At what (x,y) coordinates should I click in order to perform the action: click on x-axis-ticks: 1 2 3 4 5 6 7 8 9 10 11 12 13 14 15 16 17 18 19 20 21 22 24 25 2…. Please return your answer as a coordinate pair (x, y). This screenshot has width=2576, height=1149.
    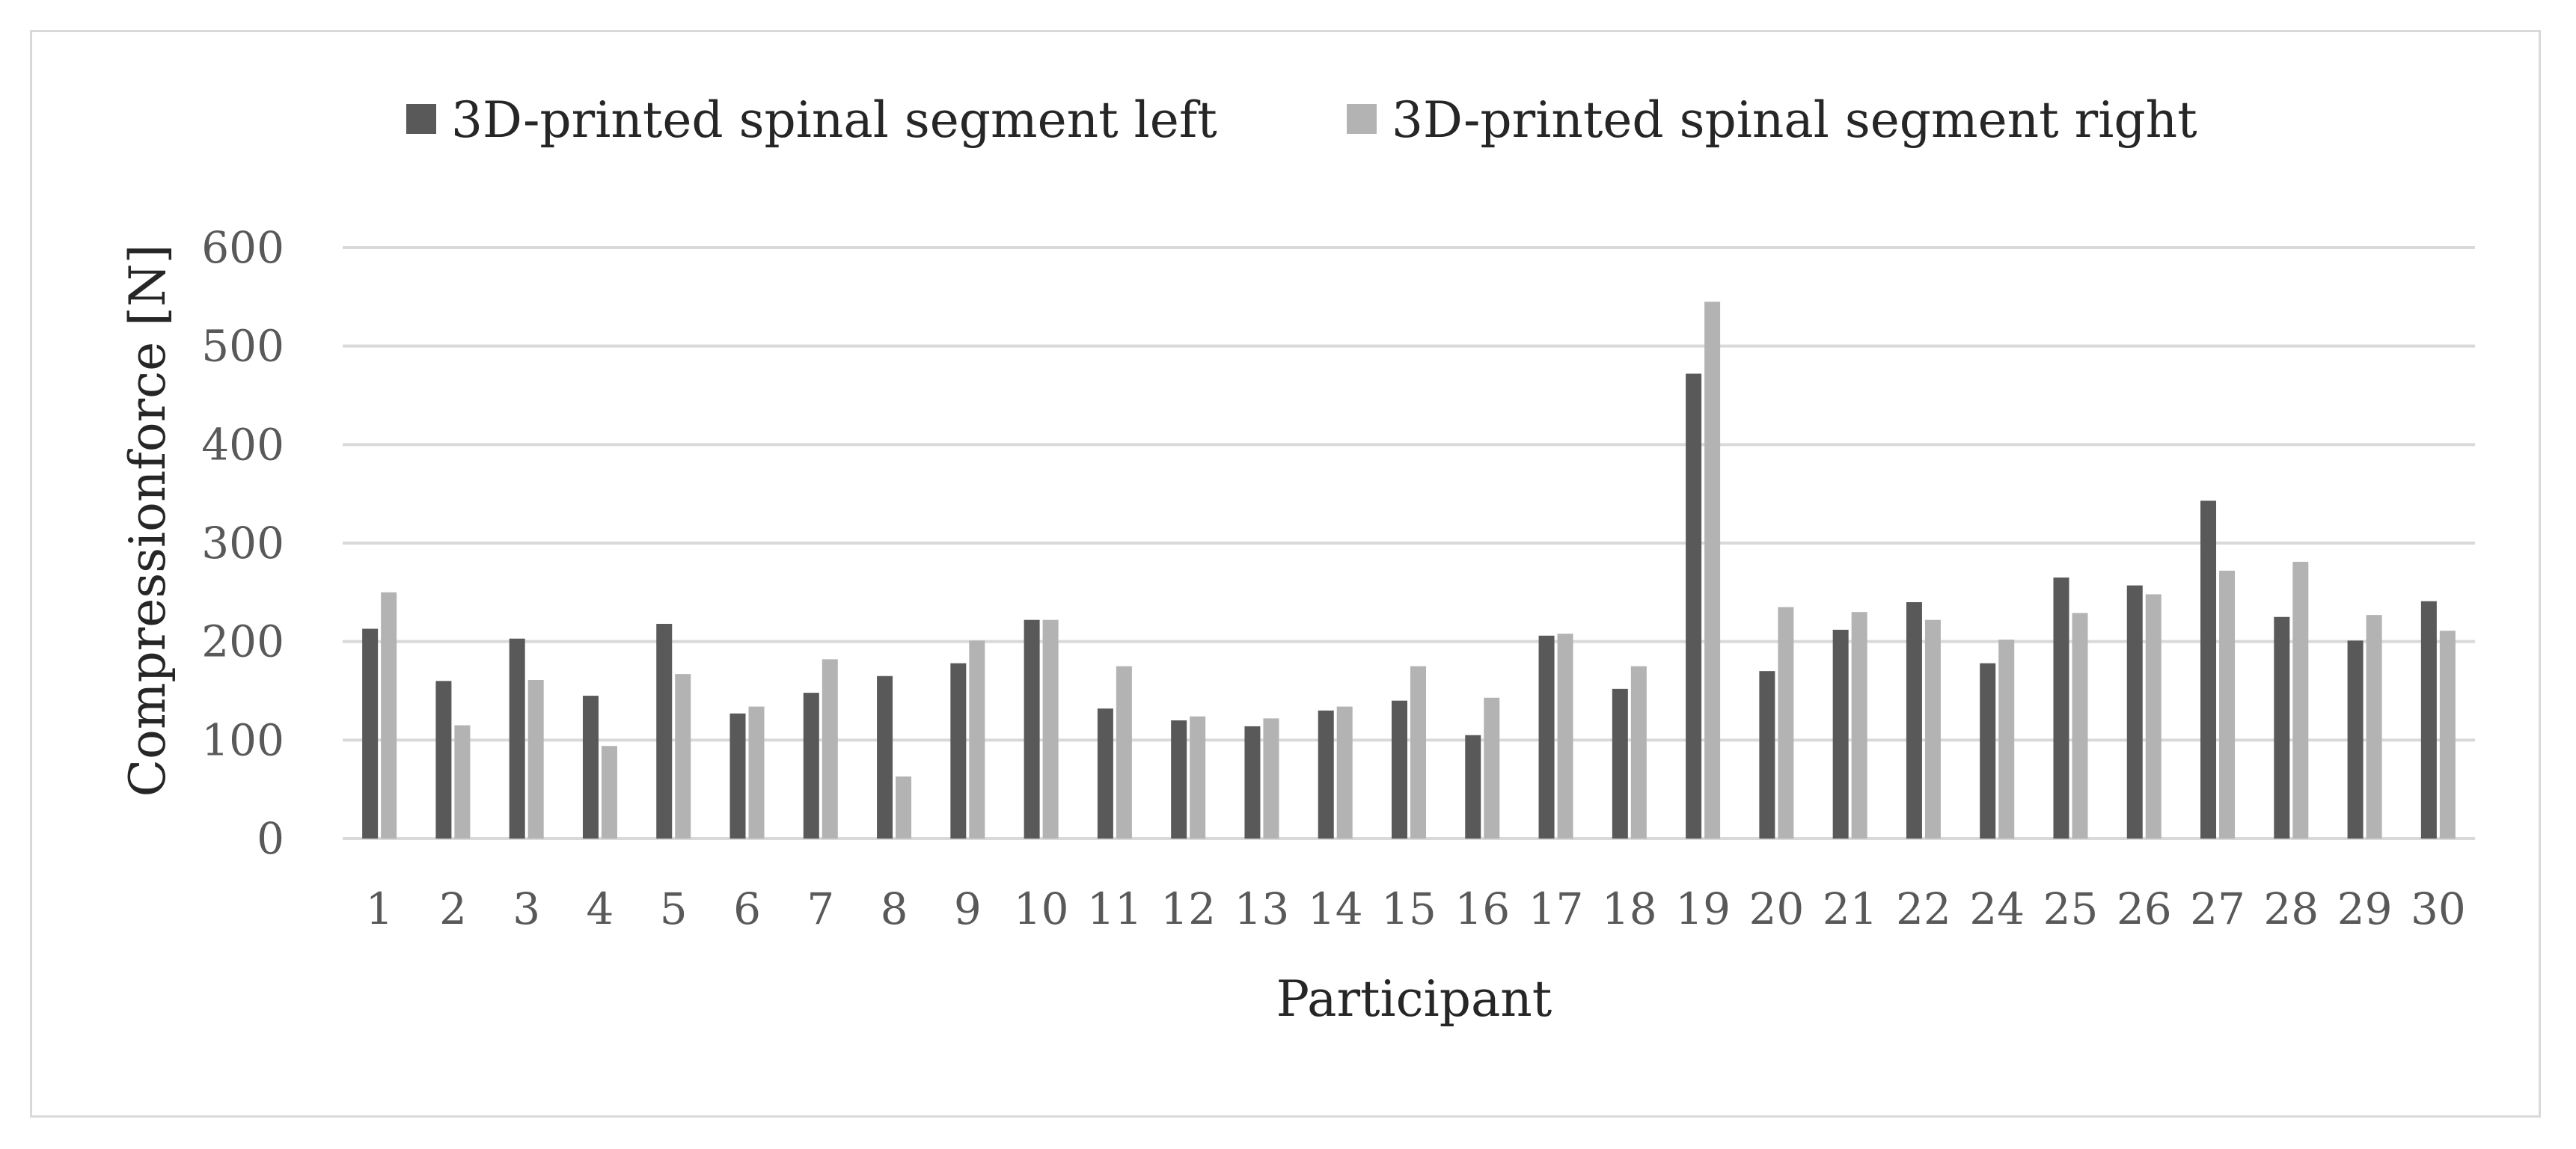
    Looking at the image, I should click on (1416, 908).